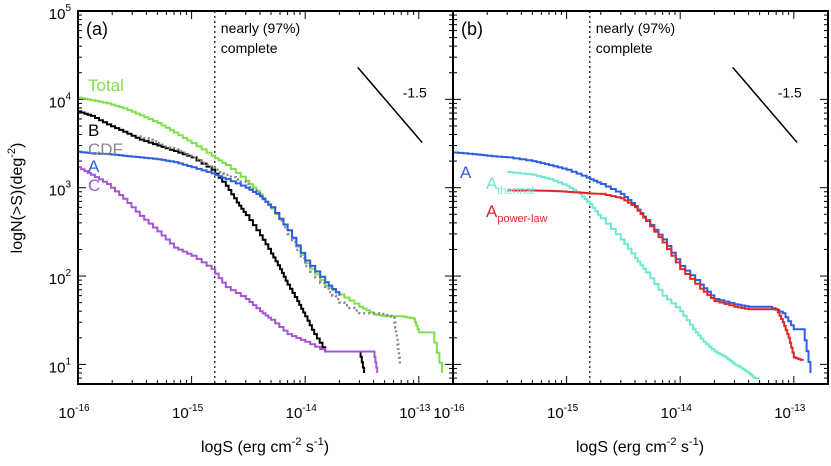 This screenshot has width=831, height=466. Describe the element at coordinates (655, 275) in the screenshot. I see `series-line-a-power-law` at that location.